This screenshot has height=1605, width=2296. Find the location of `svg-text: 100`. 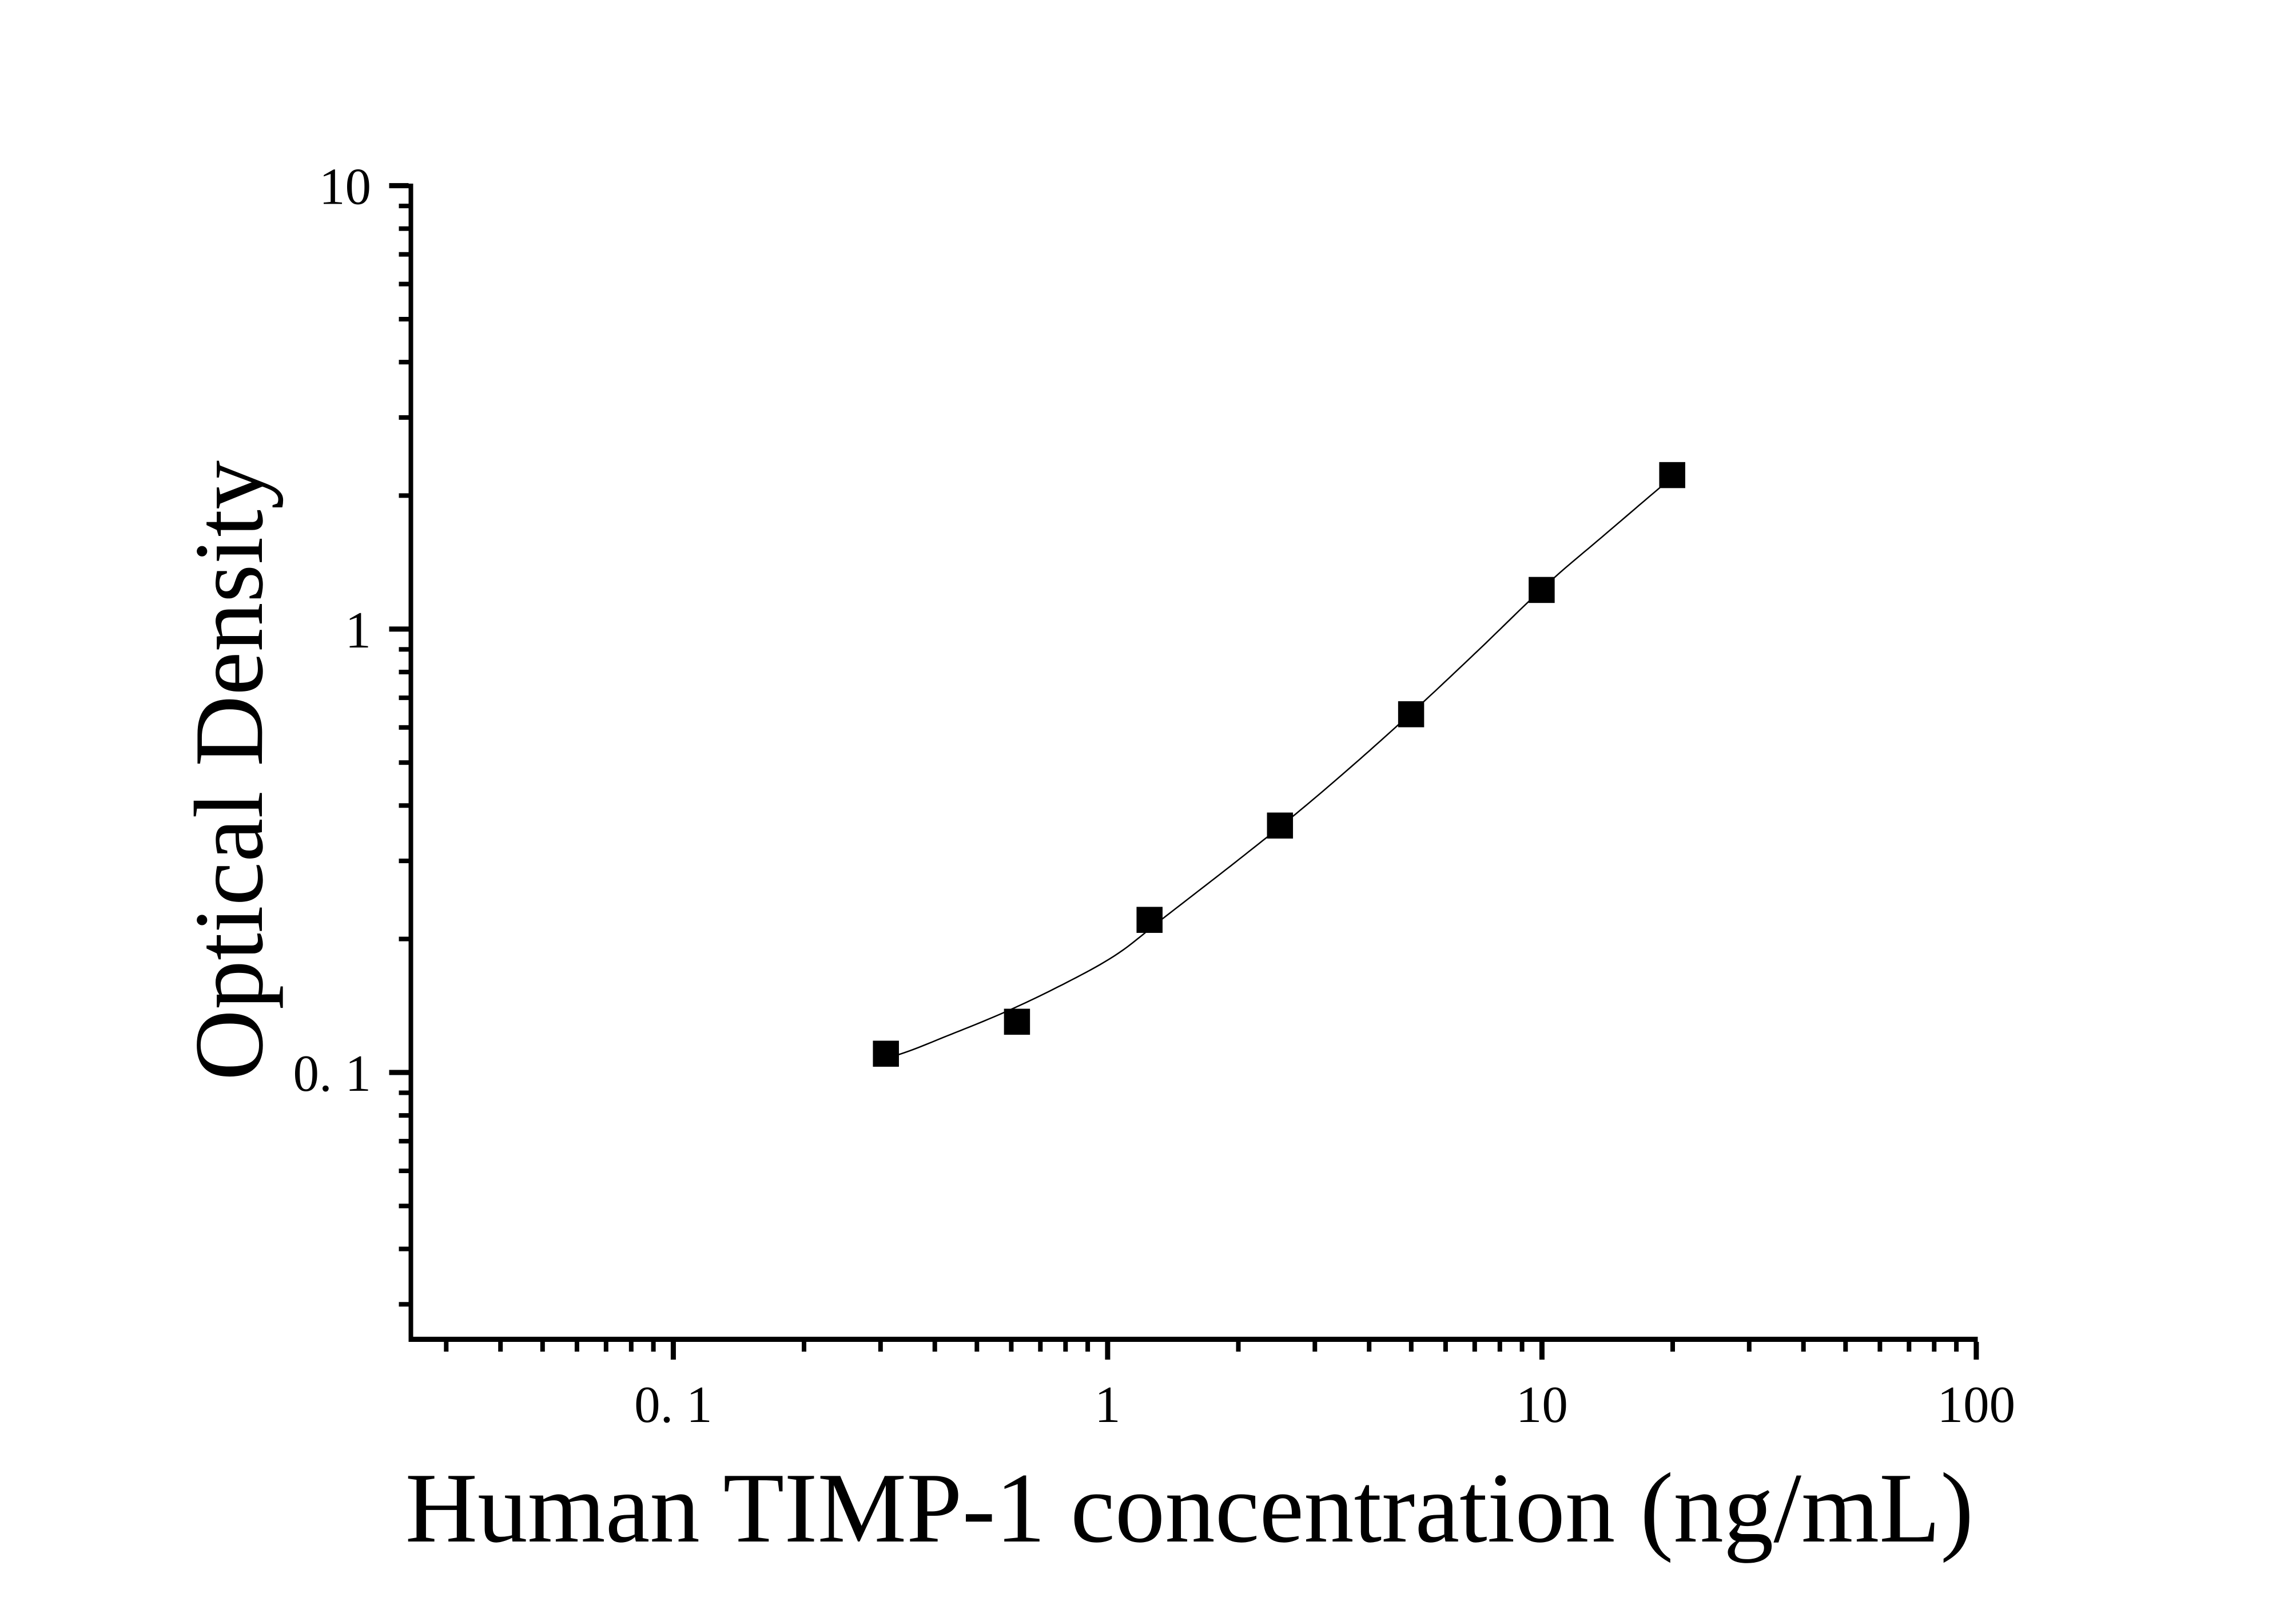

svg-text: 100 is located at coordinates (1977, 1404).